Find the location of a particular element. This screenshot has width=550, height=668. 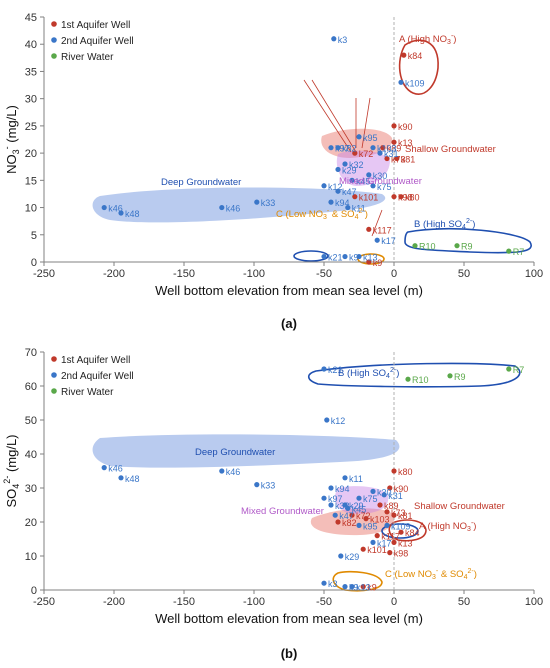

y-tick-label: 25 is located at coordinates (31, 127).